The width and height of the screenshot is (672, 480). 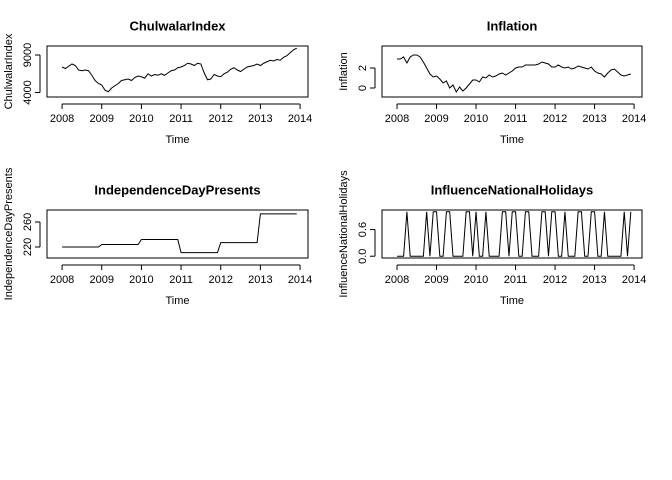 I want to click on y-tick-label: 0, so click(x=363, y=88).